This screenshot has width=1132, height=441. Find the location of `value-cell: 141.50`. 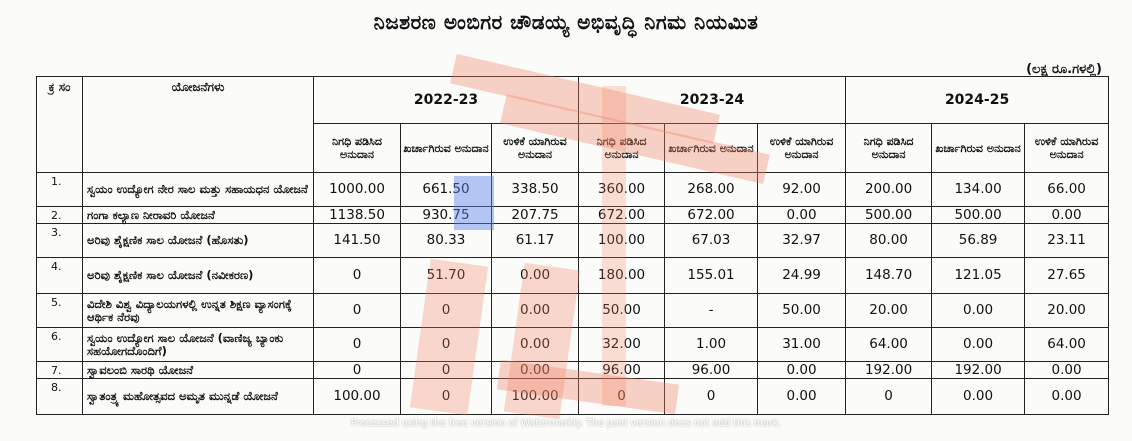

value-cell: 141.50 is located at coordinates (357, 240).